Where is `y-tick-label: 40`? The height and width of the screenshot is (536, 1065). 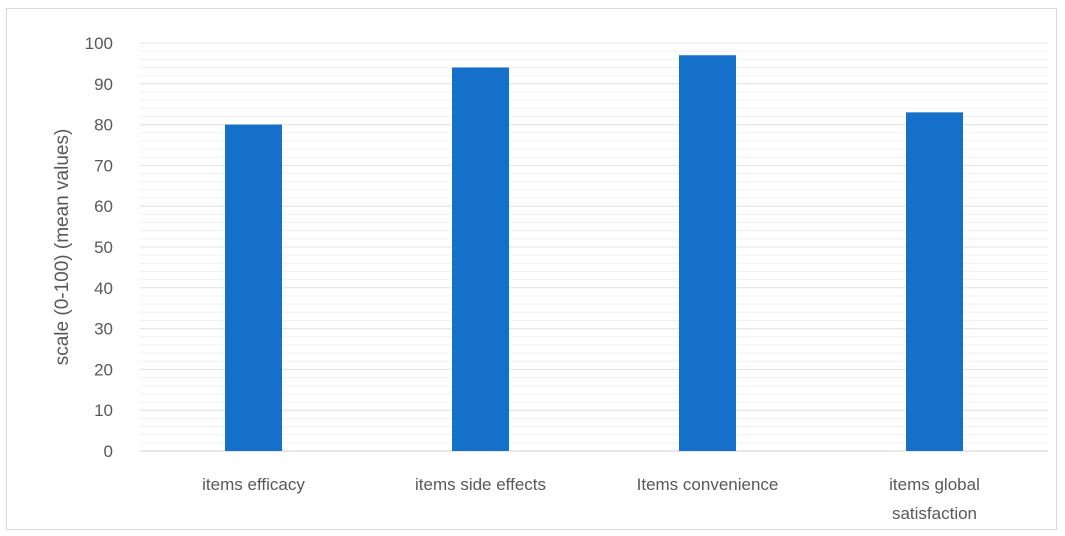
y-tick-label: 40 is located at coordinates (103, 288).